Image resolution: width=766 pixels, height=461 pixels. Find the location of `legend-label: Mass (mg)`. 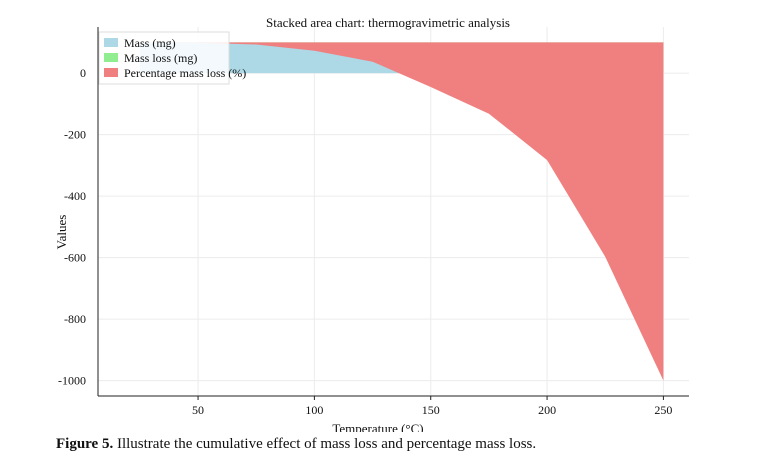

legend-label: Mass (mg) is located at coordinates (150, 43).